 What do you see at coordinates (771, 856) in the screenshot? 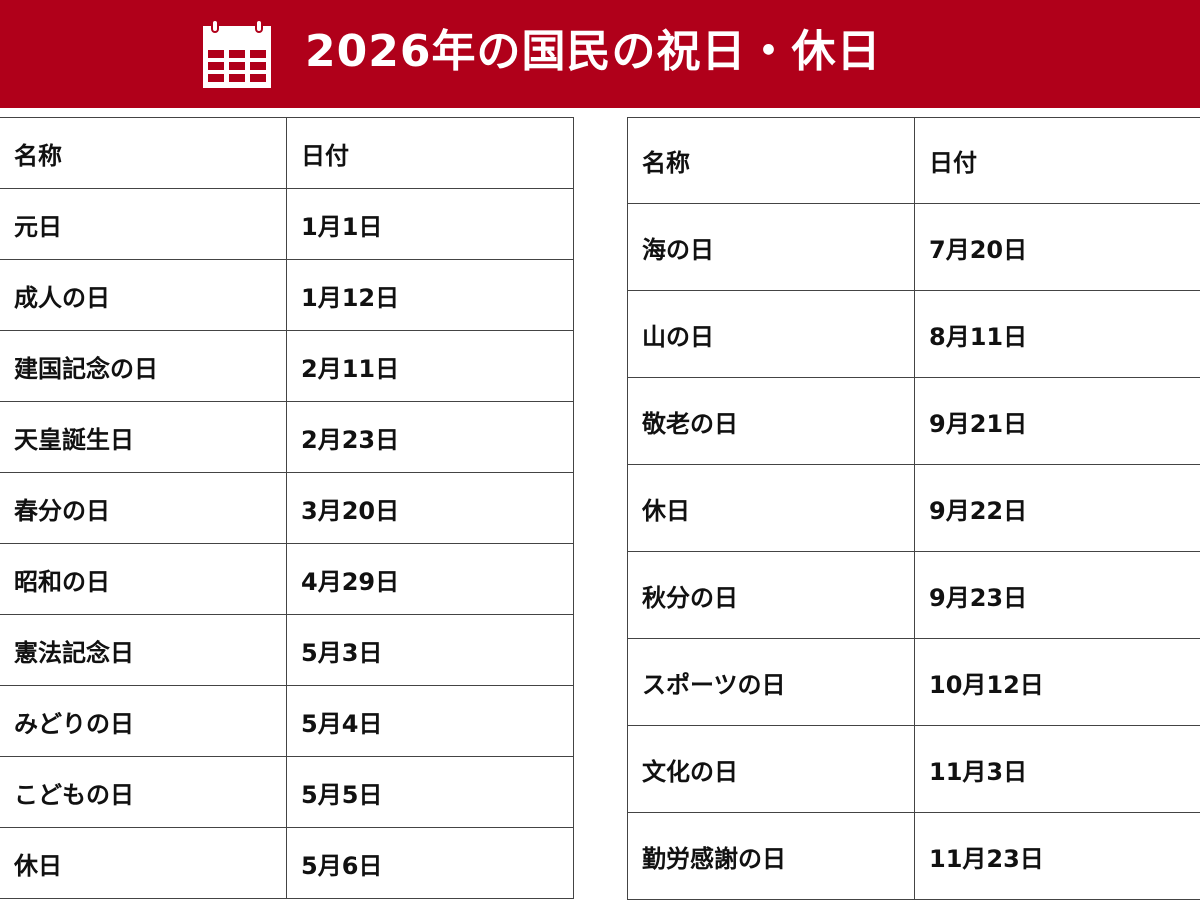
I see `holiday-name: 勤労感謝の日` at bounding box center [771, 856].